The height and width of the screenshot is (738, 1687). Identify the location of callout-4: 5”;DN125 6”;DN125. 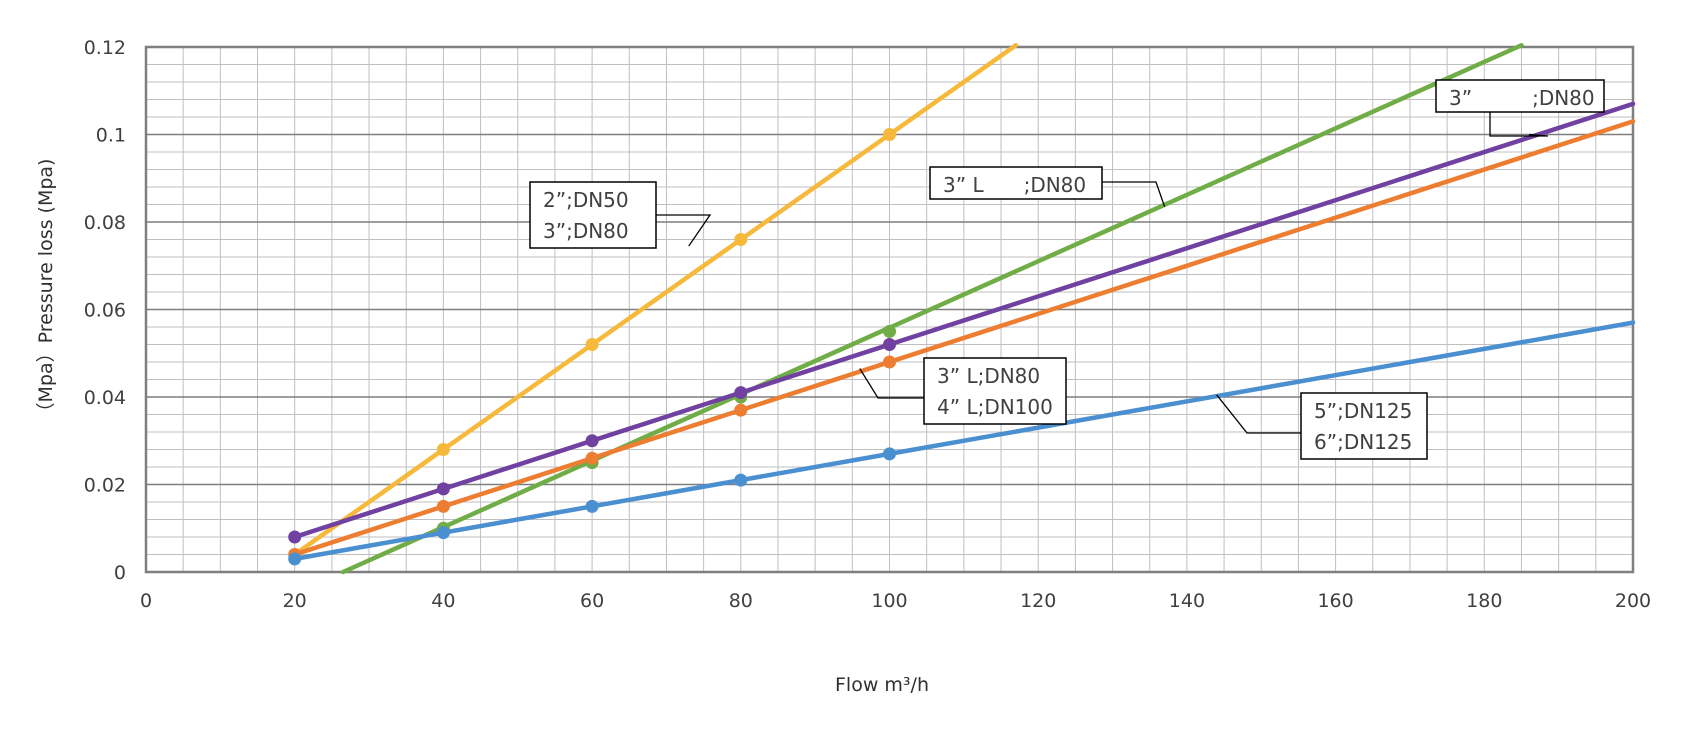
(1322, 426).